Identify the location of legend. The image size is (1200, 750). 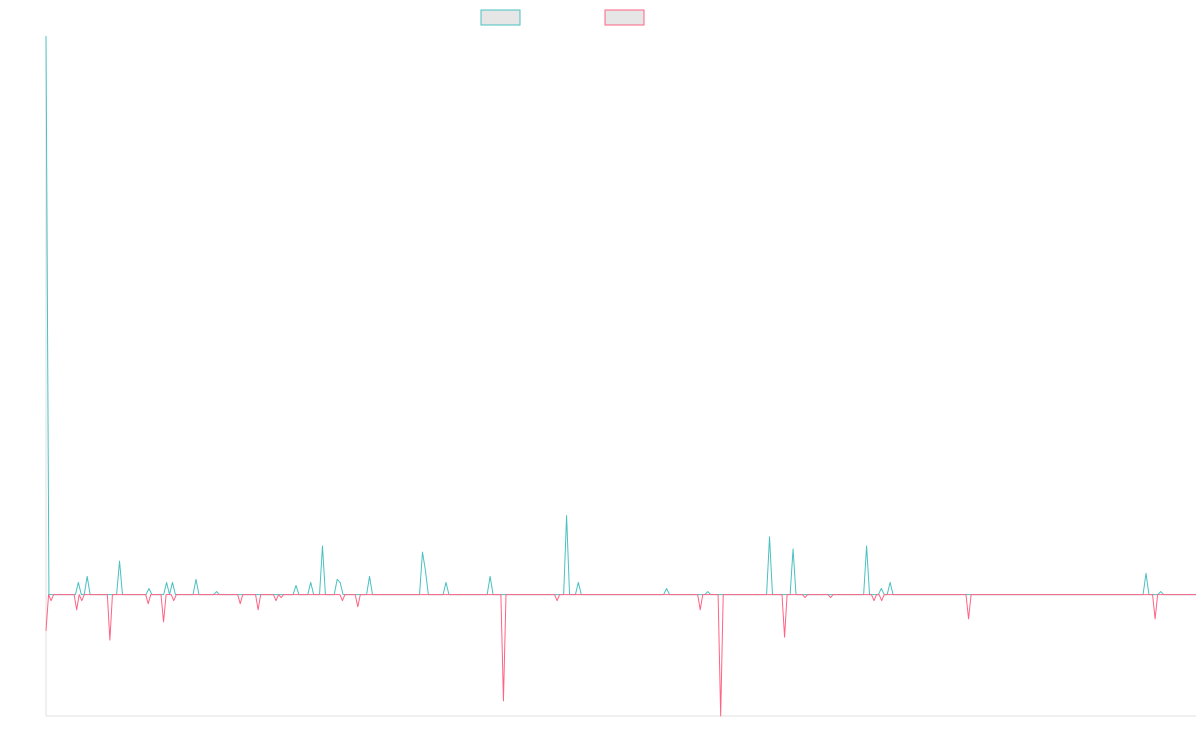
(562, 17).